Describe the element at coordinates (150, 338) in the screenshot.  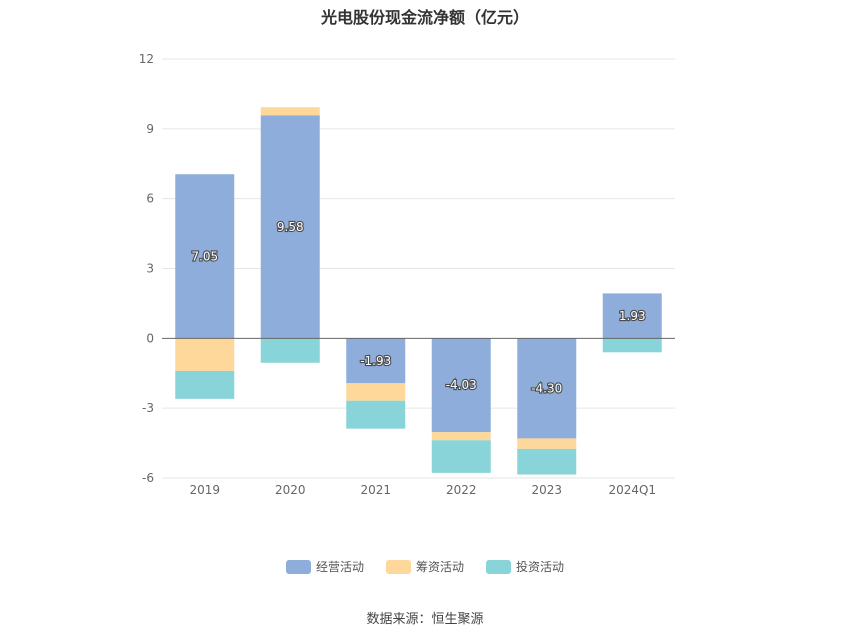
I see `y-tick-label: 0` at that location.